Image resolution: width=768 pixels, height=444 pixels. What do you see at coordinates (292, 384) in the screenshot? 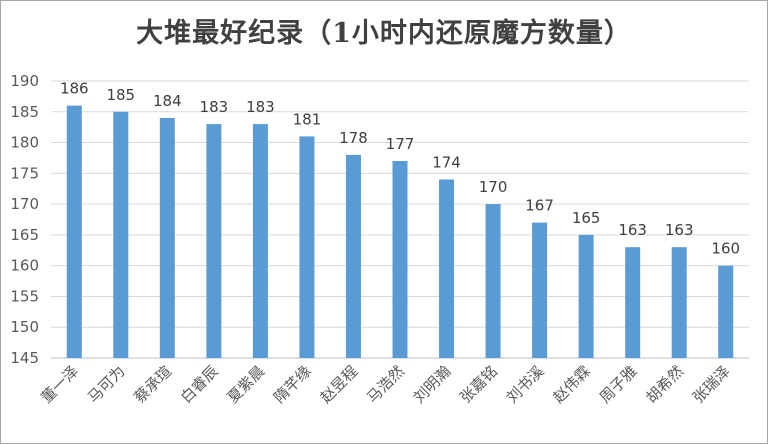
I see `x-tick-label: 隋芊缘` at bounding box center [292, 384].